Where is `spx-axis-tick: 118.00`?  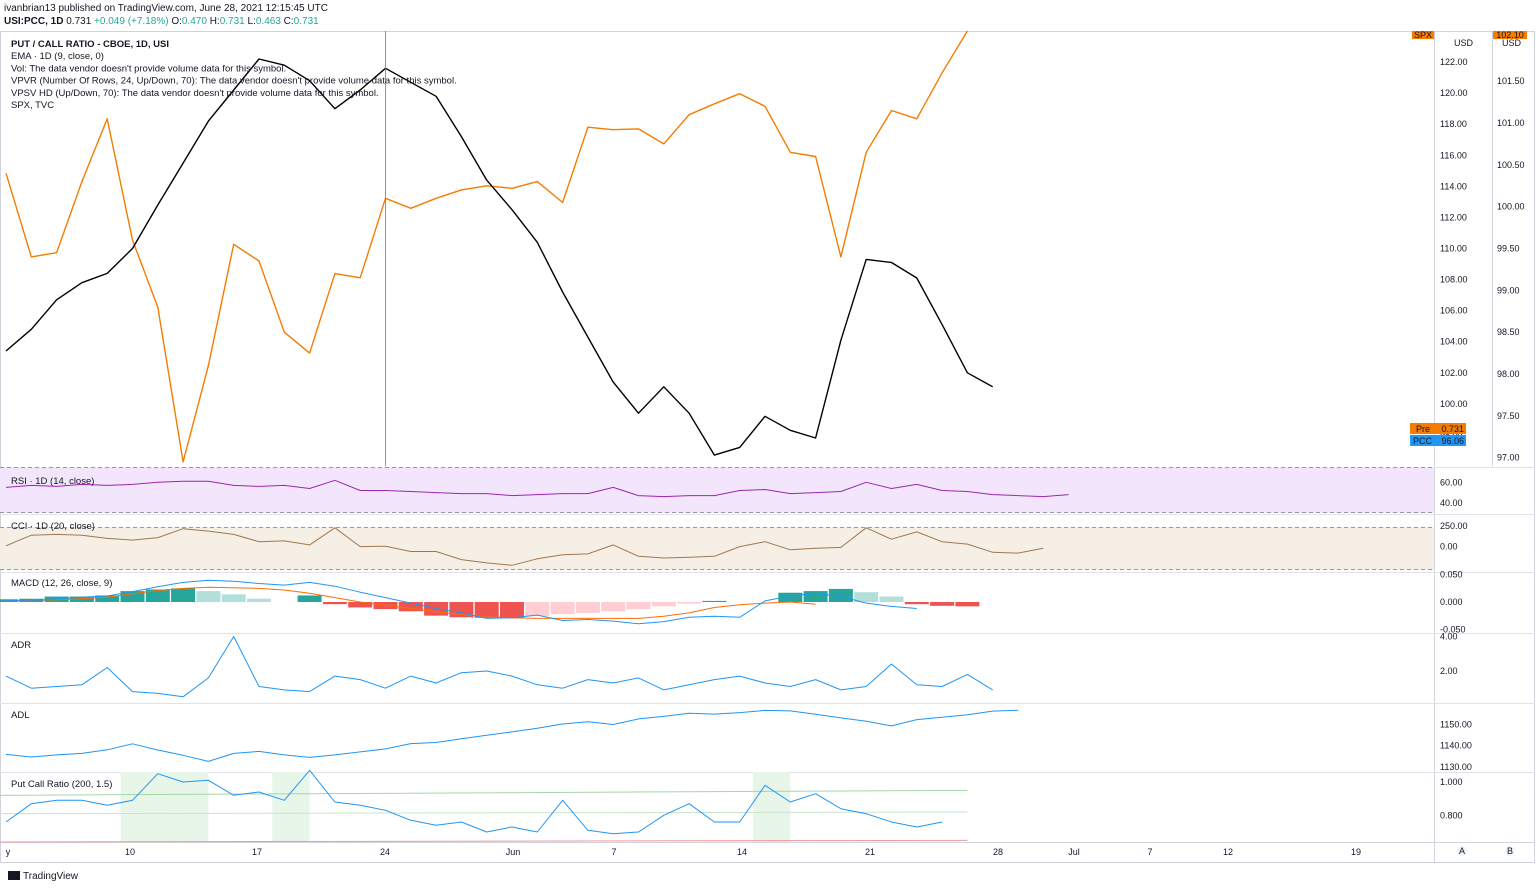 spx-axis-tick: 118.00 is located at coordinates (1453, 124).